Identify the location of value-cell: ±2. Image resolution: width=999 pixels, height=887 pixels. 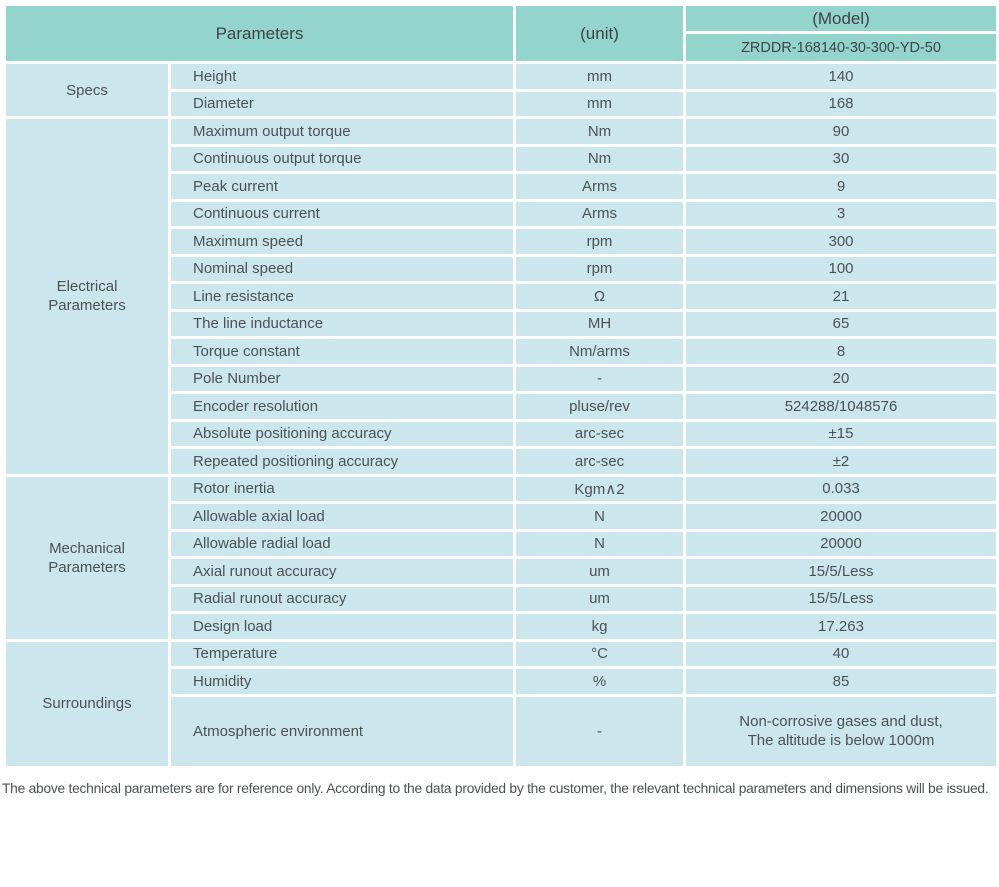
(841, 461).